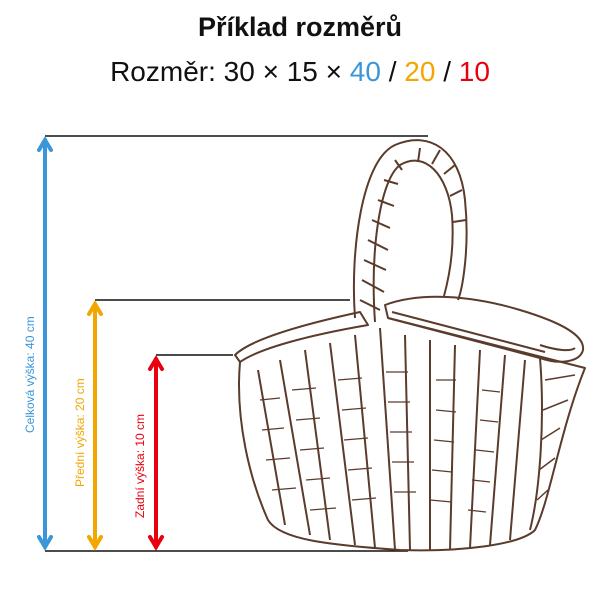  Describe the element at coordinates (230, 71) in the screenshot. I see `dimension-prefix: Rozměr: 30 × 15 ×` at that location.